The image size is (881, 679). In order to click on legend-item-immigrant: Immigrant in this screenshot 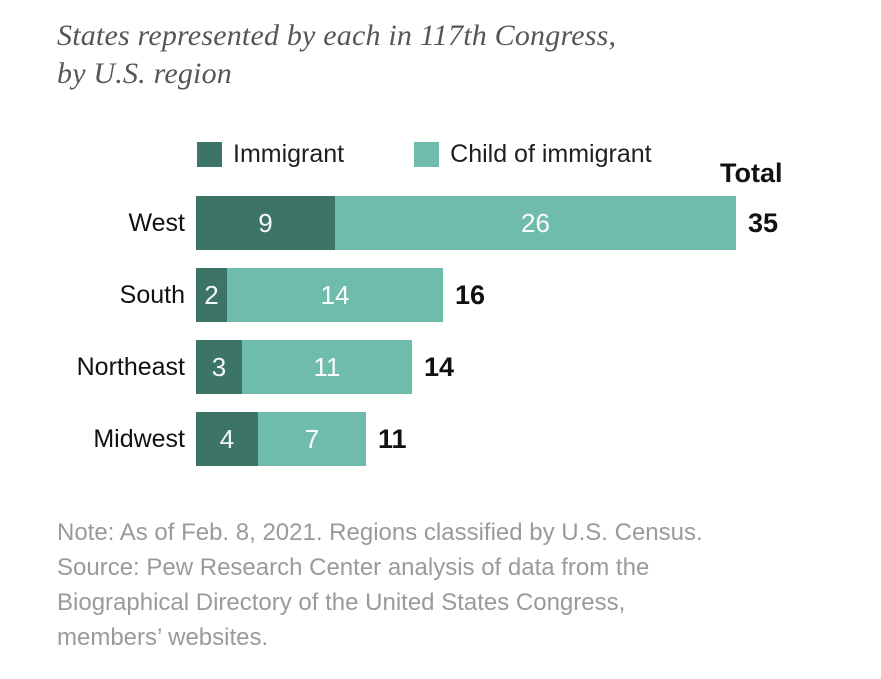, I will do `click(270, 154)`.